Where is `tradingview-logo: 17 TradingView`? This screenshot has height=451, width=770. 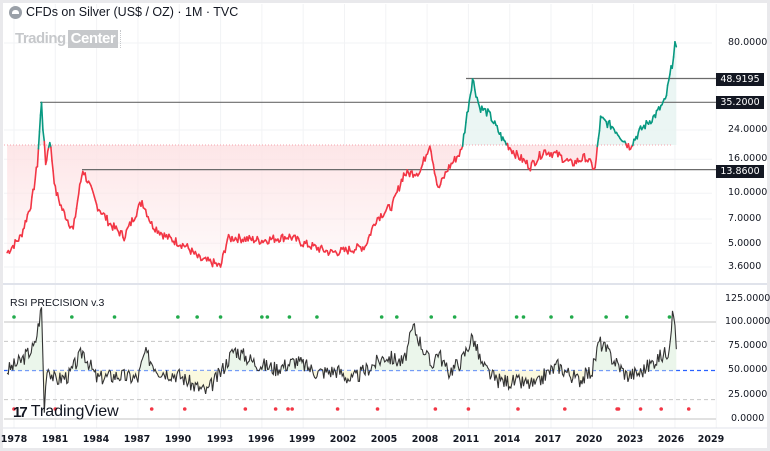 tradingview-logo: 17 TradingView is located at coordinates (66, 412).